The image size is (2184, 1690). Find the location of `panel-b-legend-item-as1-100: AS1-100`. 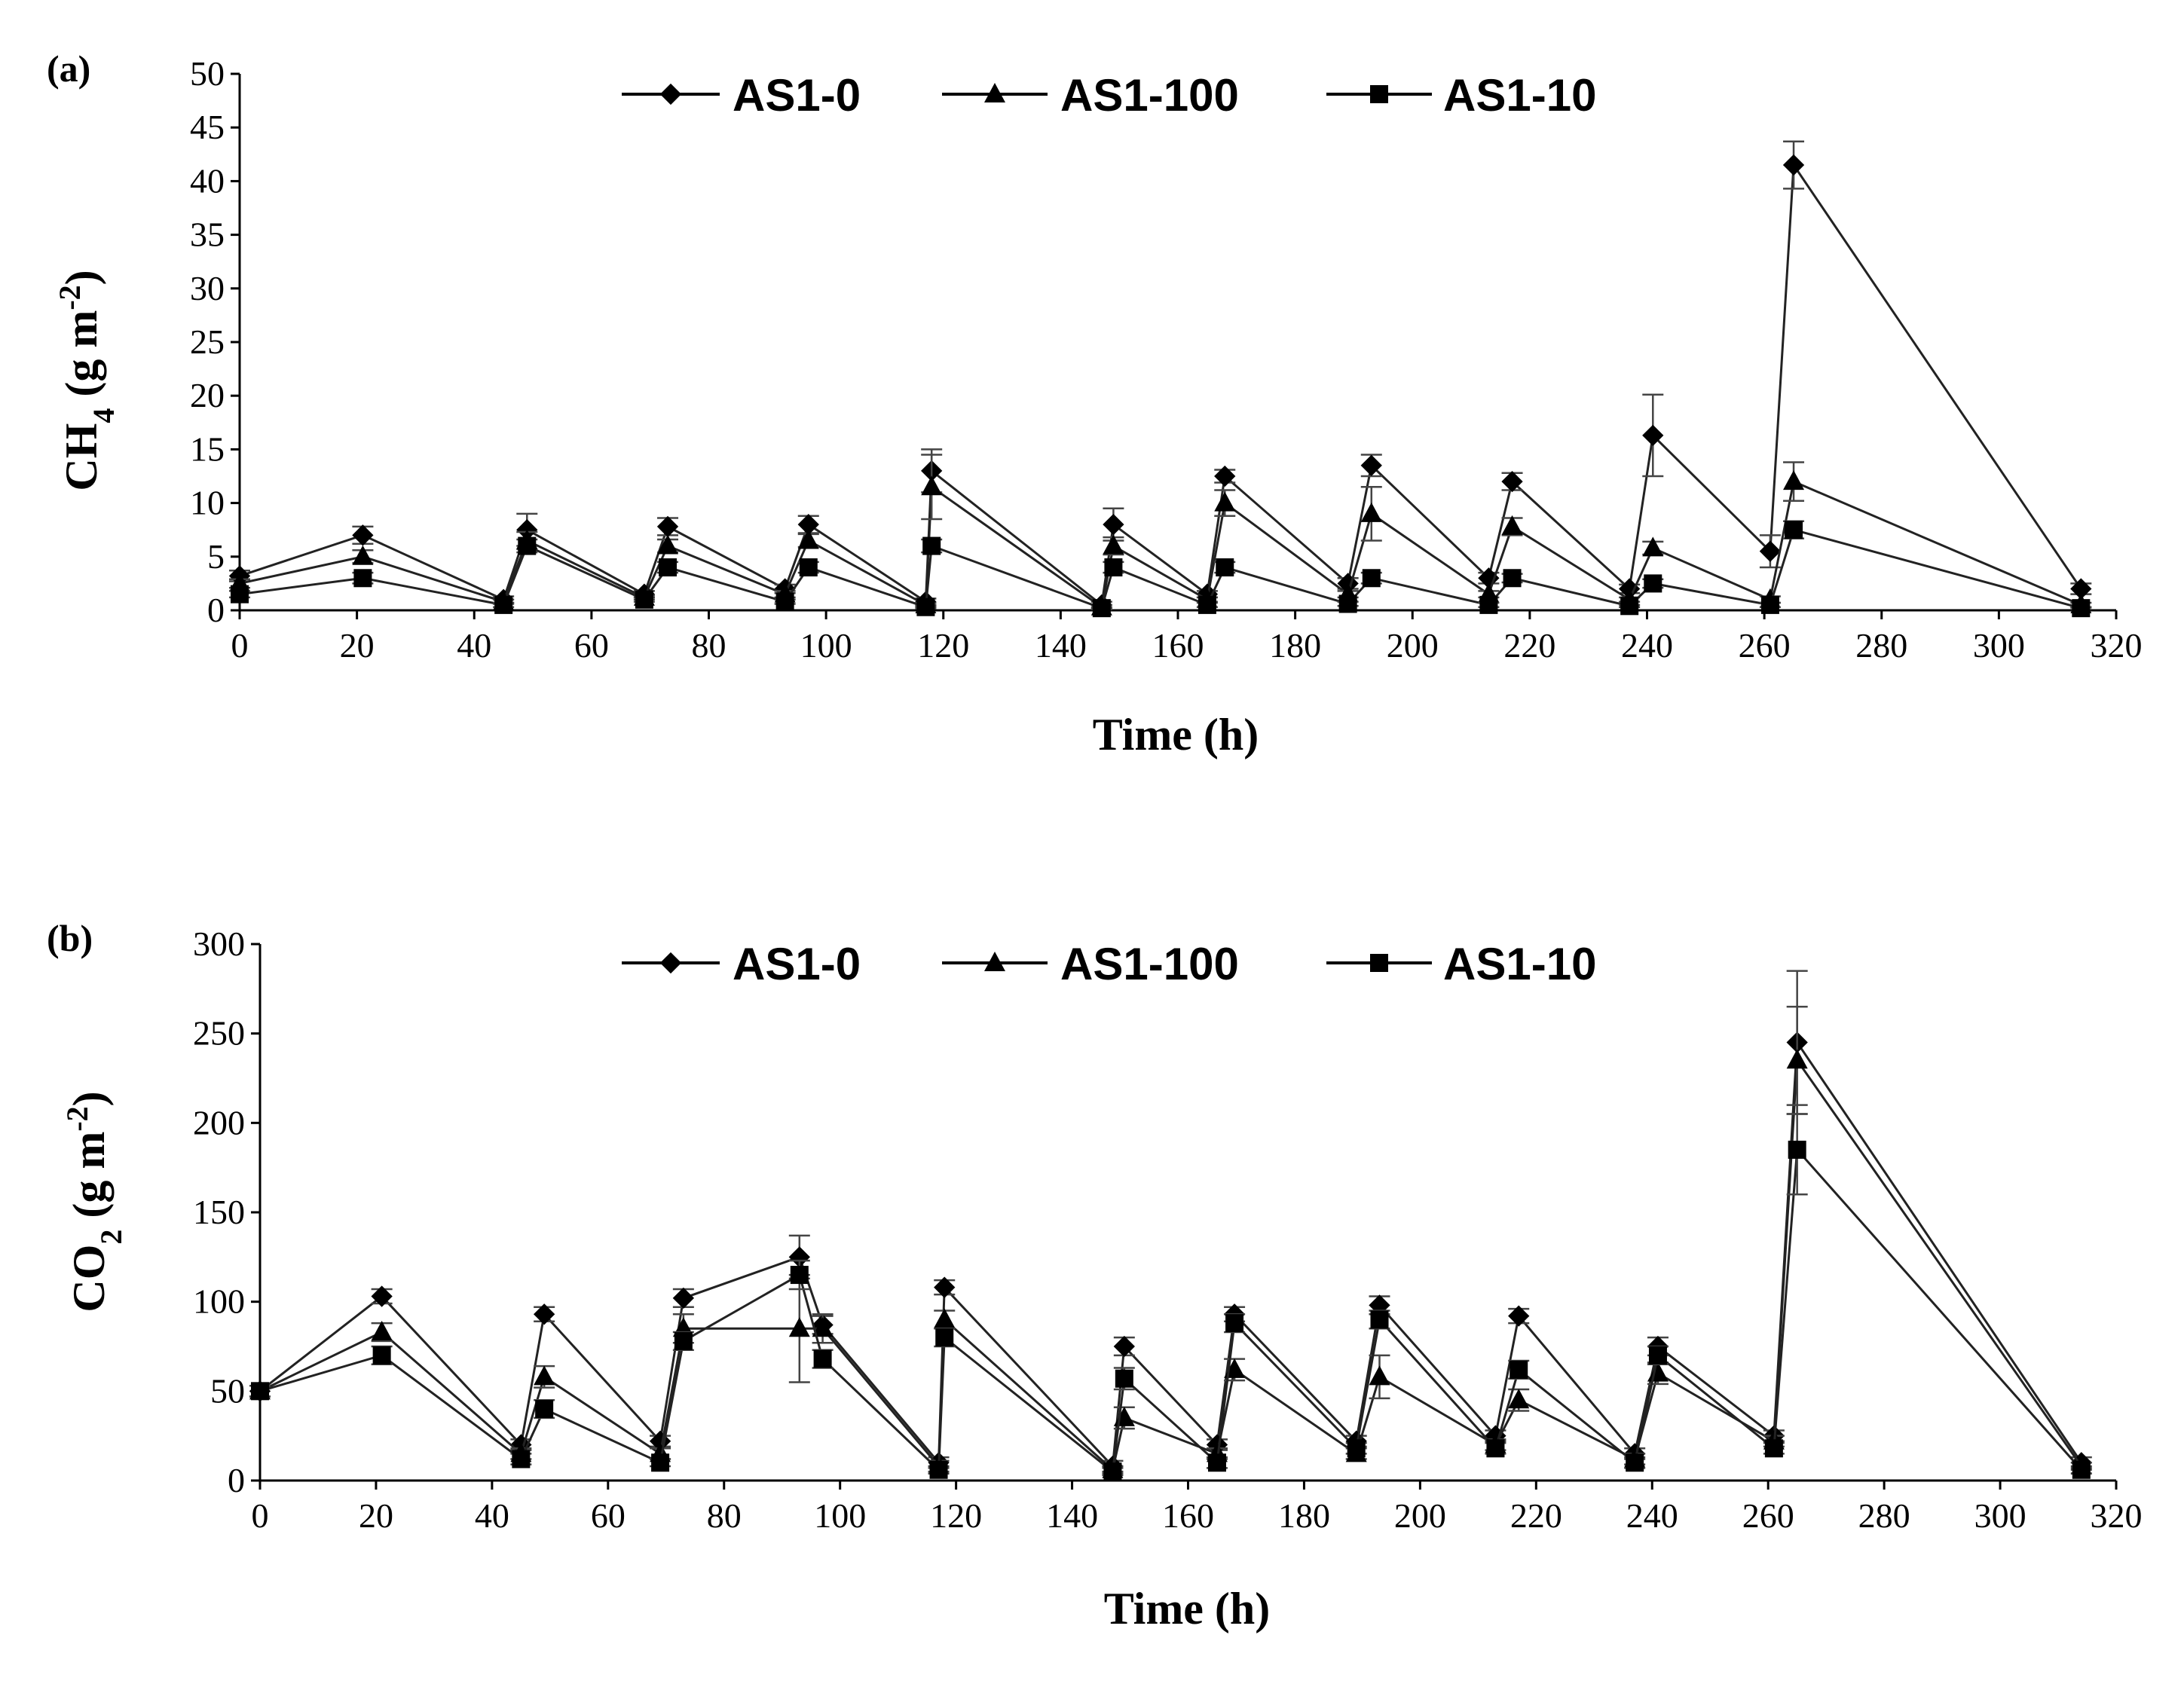

panel-b-legend-item-as1-100: AS1-100 is located at coordinates (1090, 964).